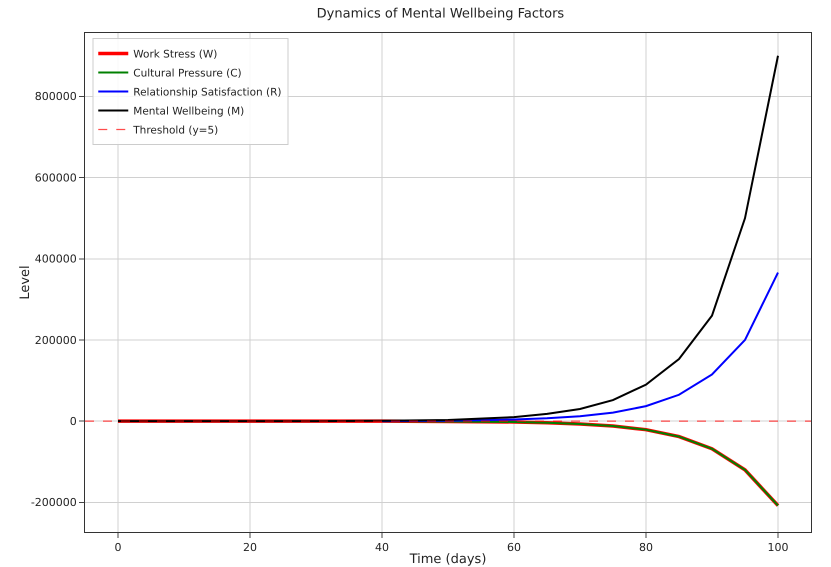 The height and width of the screenshot is (567, 831). I want to click on x-axis-title: Time (days), so click(447, 559).